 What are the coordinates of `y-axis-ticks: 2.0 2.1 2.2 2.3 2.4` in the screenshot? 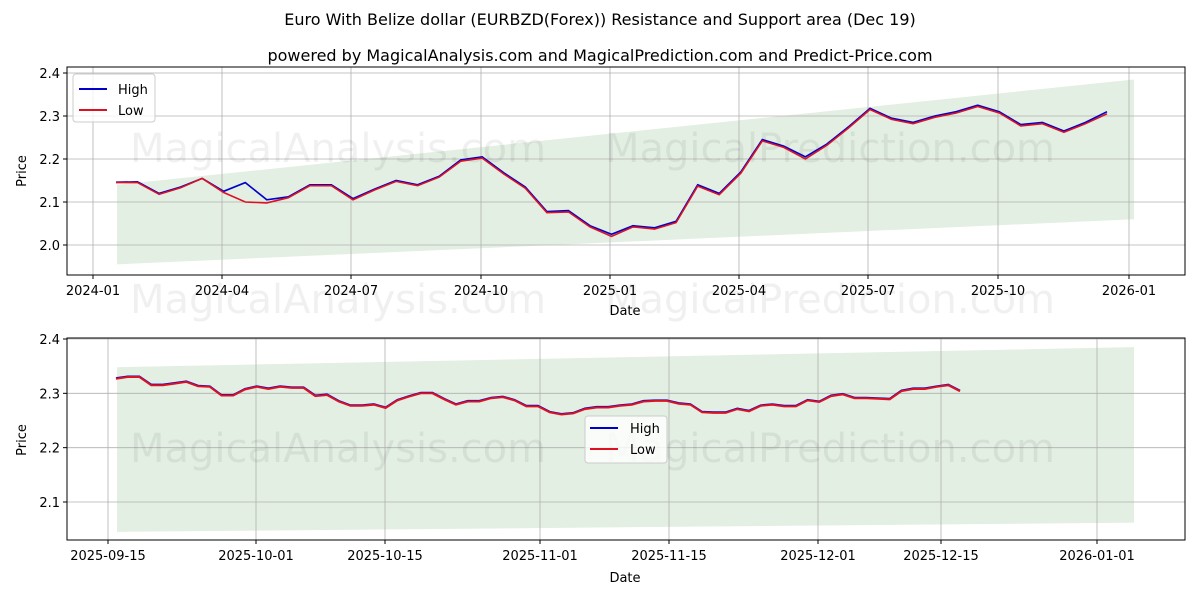 It's located at (53, 160).